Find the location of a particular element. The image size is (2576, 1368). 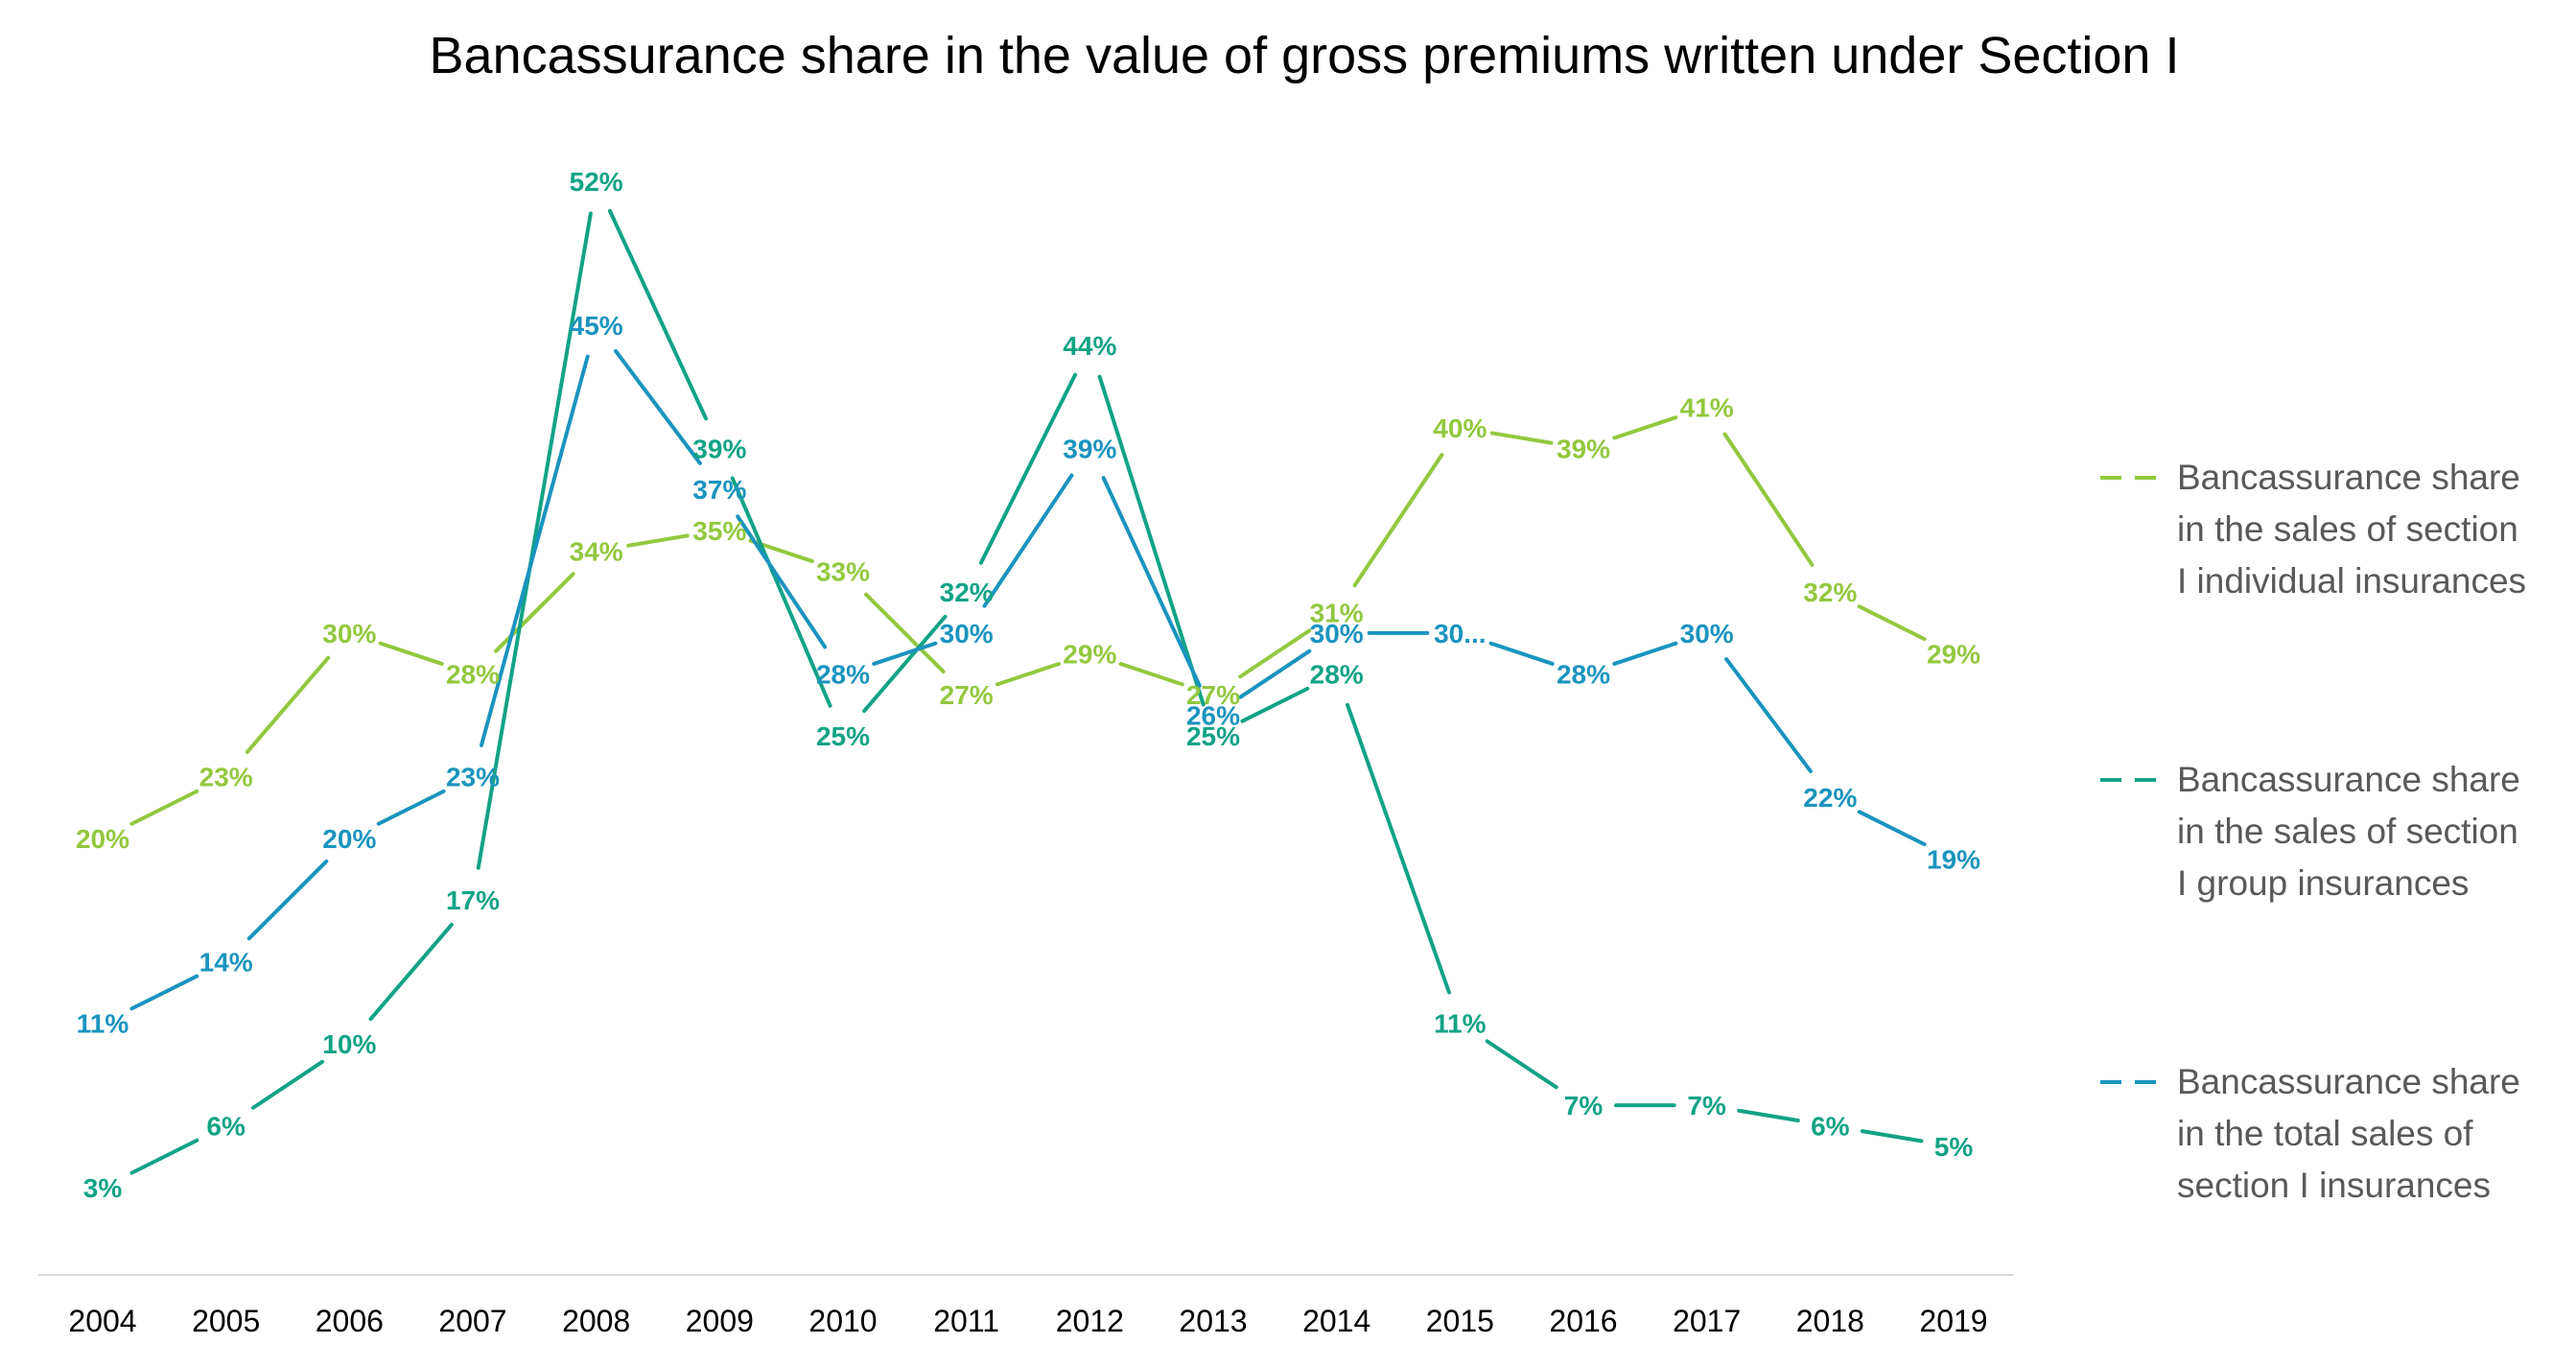

data-label: 22% is located at coordinates (1830, 798).